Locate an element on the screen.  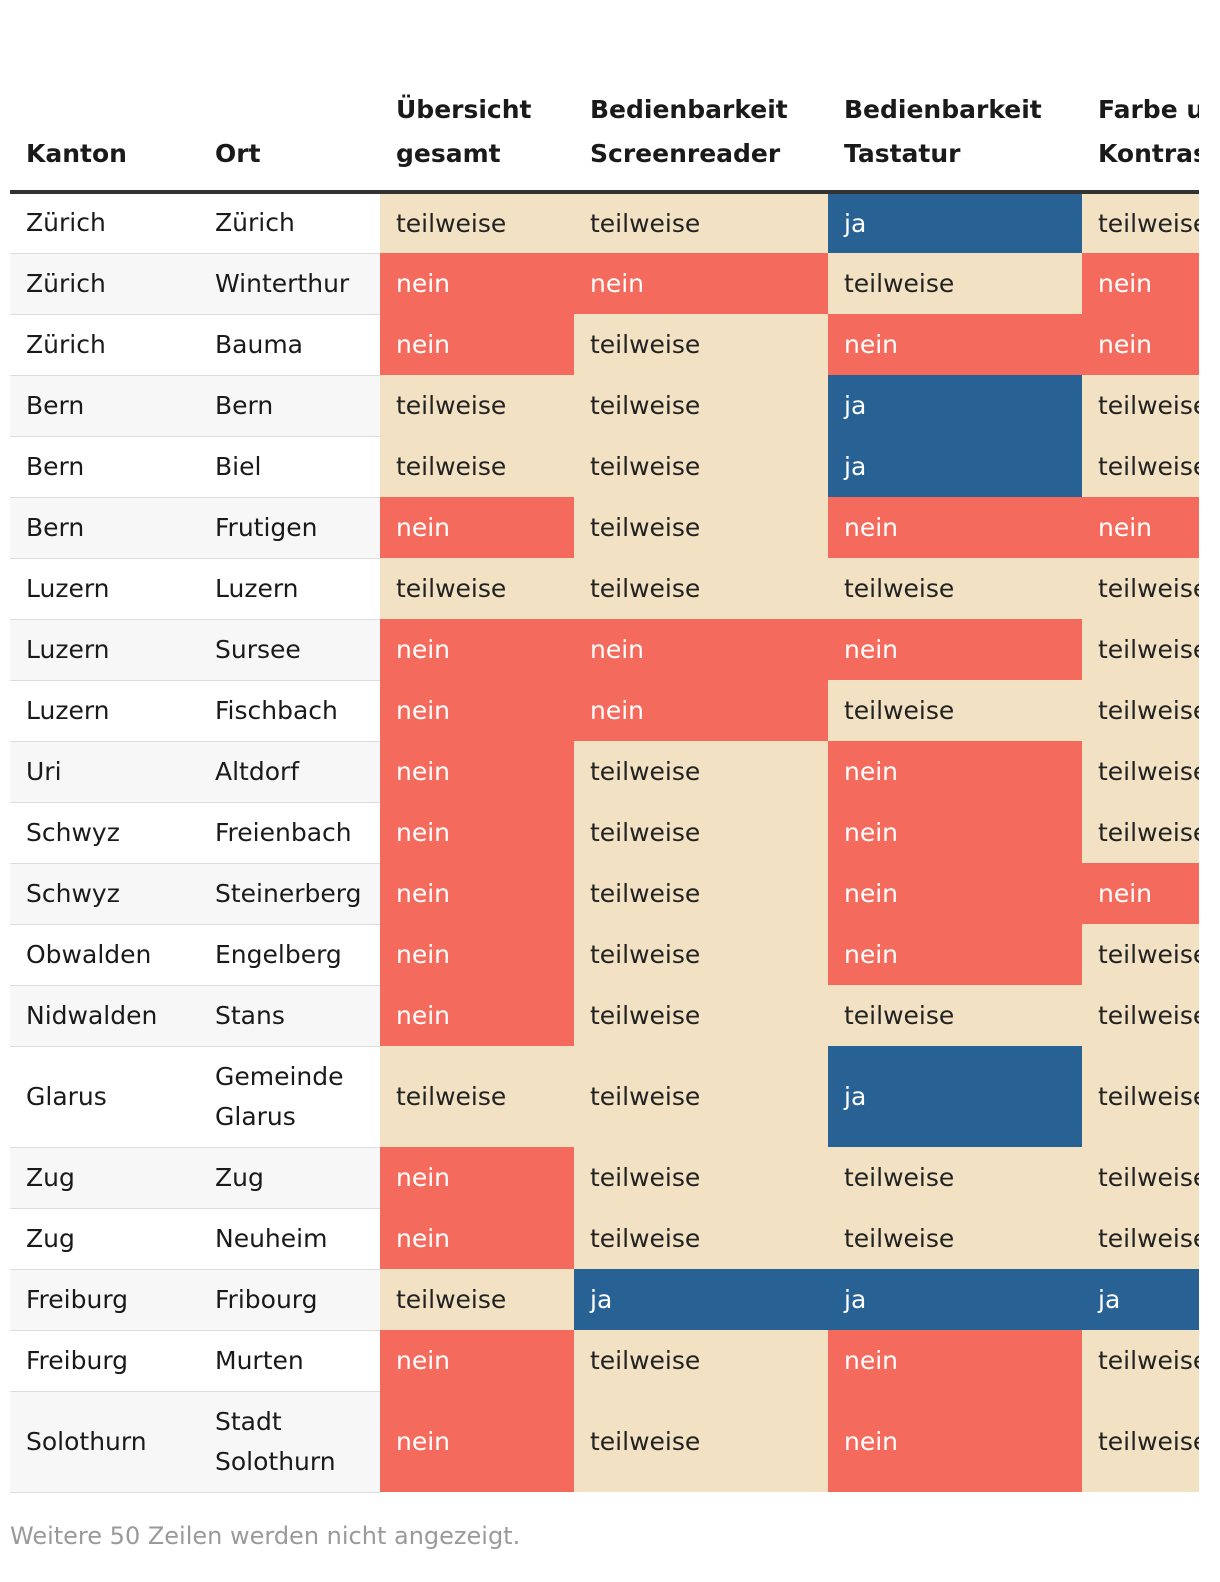
cell-ort: Zürich is located at coordinates (289, 223).